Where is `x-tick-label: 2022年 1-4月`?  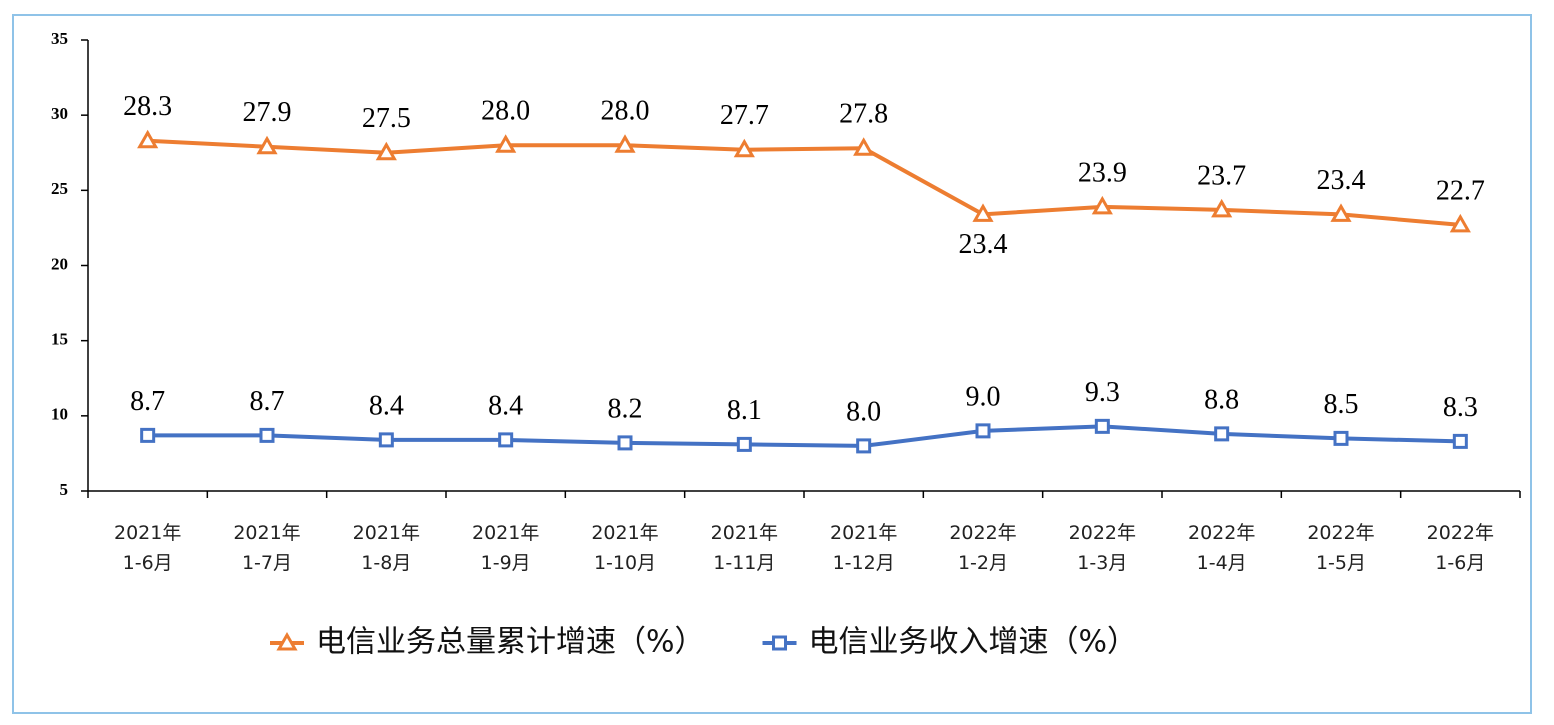 x-tick-label: 2022年 1-4月 is located at coordinates (1221, 548).